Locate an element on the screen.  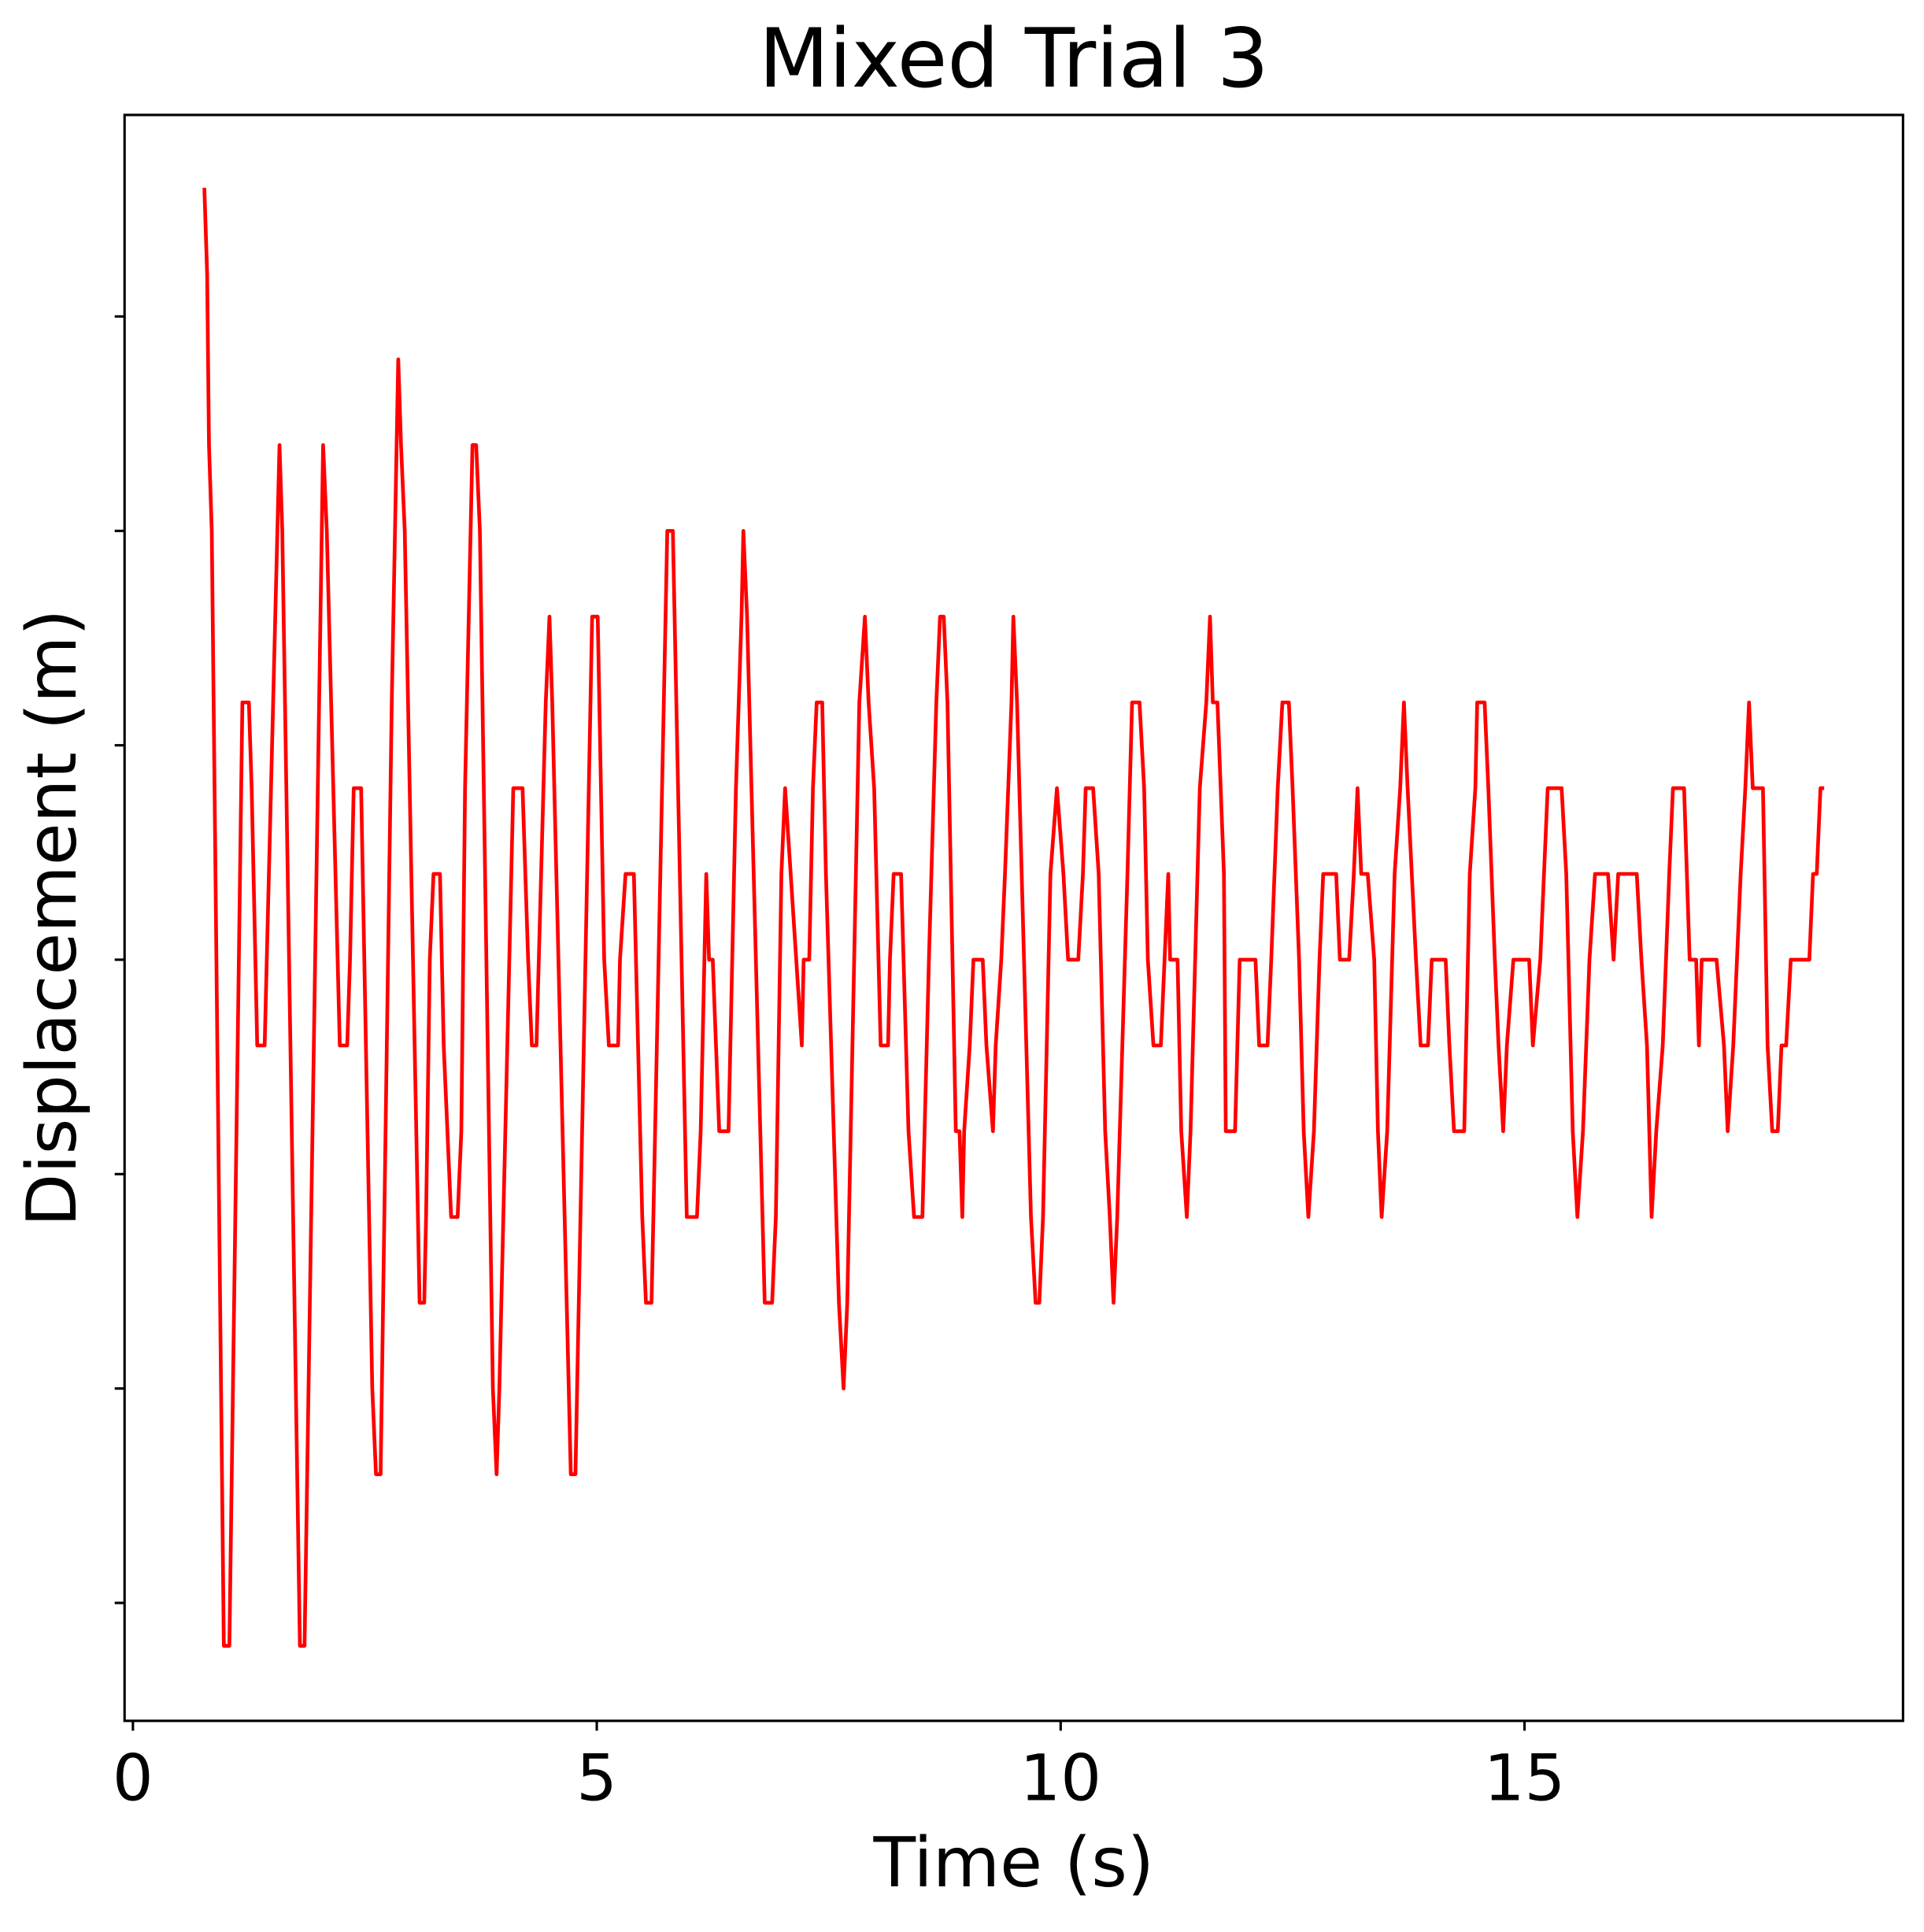
y-axis-label: Displacement (m) is located at coordinates (52, 918).